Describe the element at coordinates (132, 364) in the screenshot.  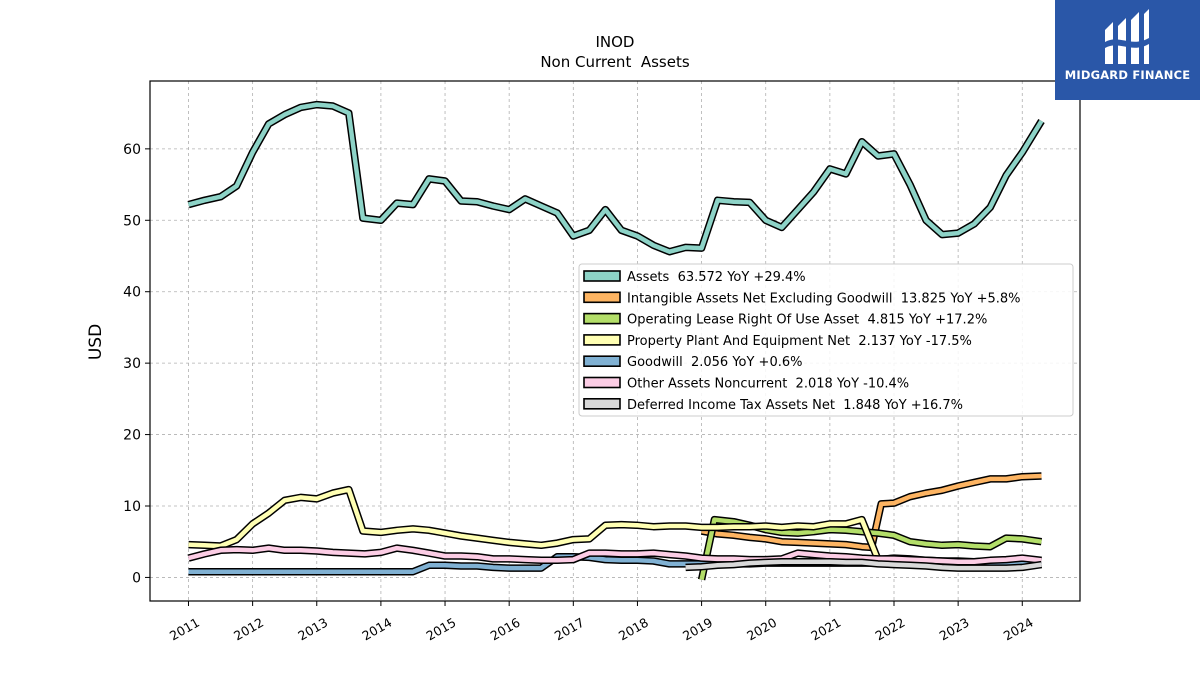
I see `y-tick-label: 30` at that location.